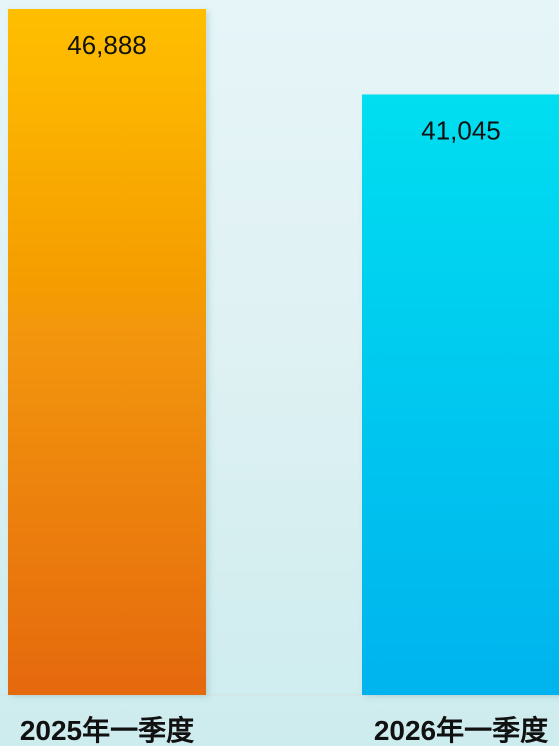 Image resolution: width=559 pixels, height=746 pixels. Describe the element at coordinates (461, 130) in the screenshot. I see `value-label-2026q1: 41,045` at that location.